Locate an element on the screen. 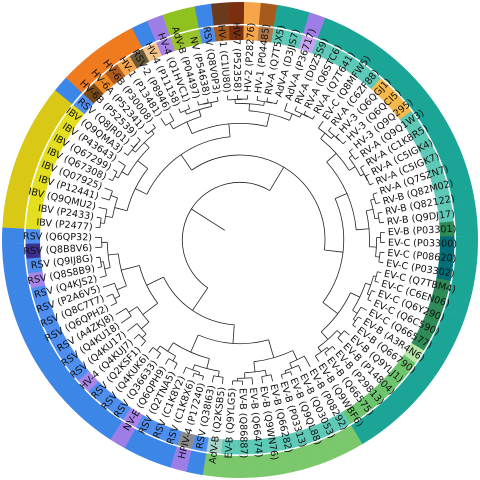 This screenshot has width=480, height=480. leaf-label: EV-B (Q9YLG5) is located at coordinates (231, 423).